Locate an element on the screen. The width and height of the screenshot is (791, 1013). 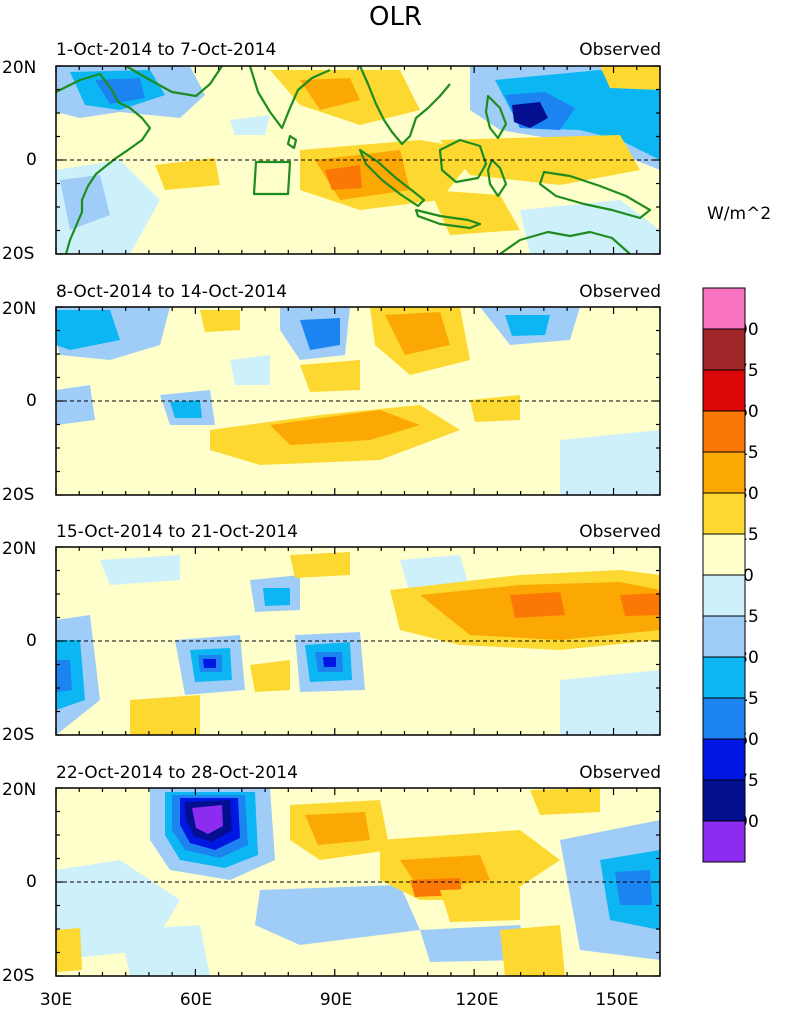
indochina-coast is located at coordinates (404, 106).